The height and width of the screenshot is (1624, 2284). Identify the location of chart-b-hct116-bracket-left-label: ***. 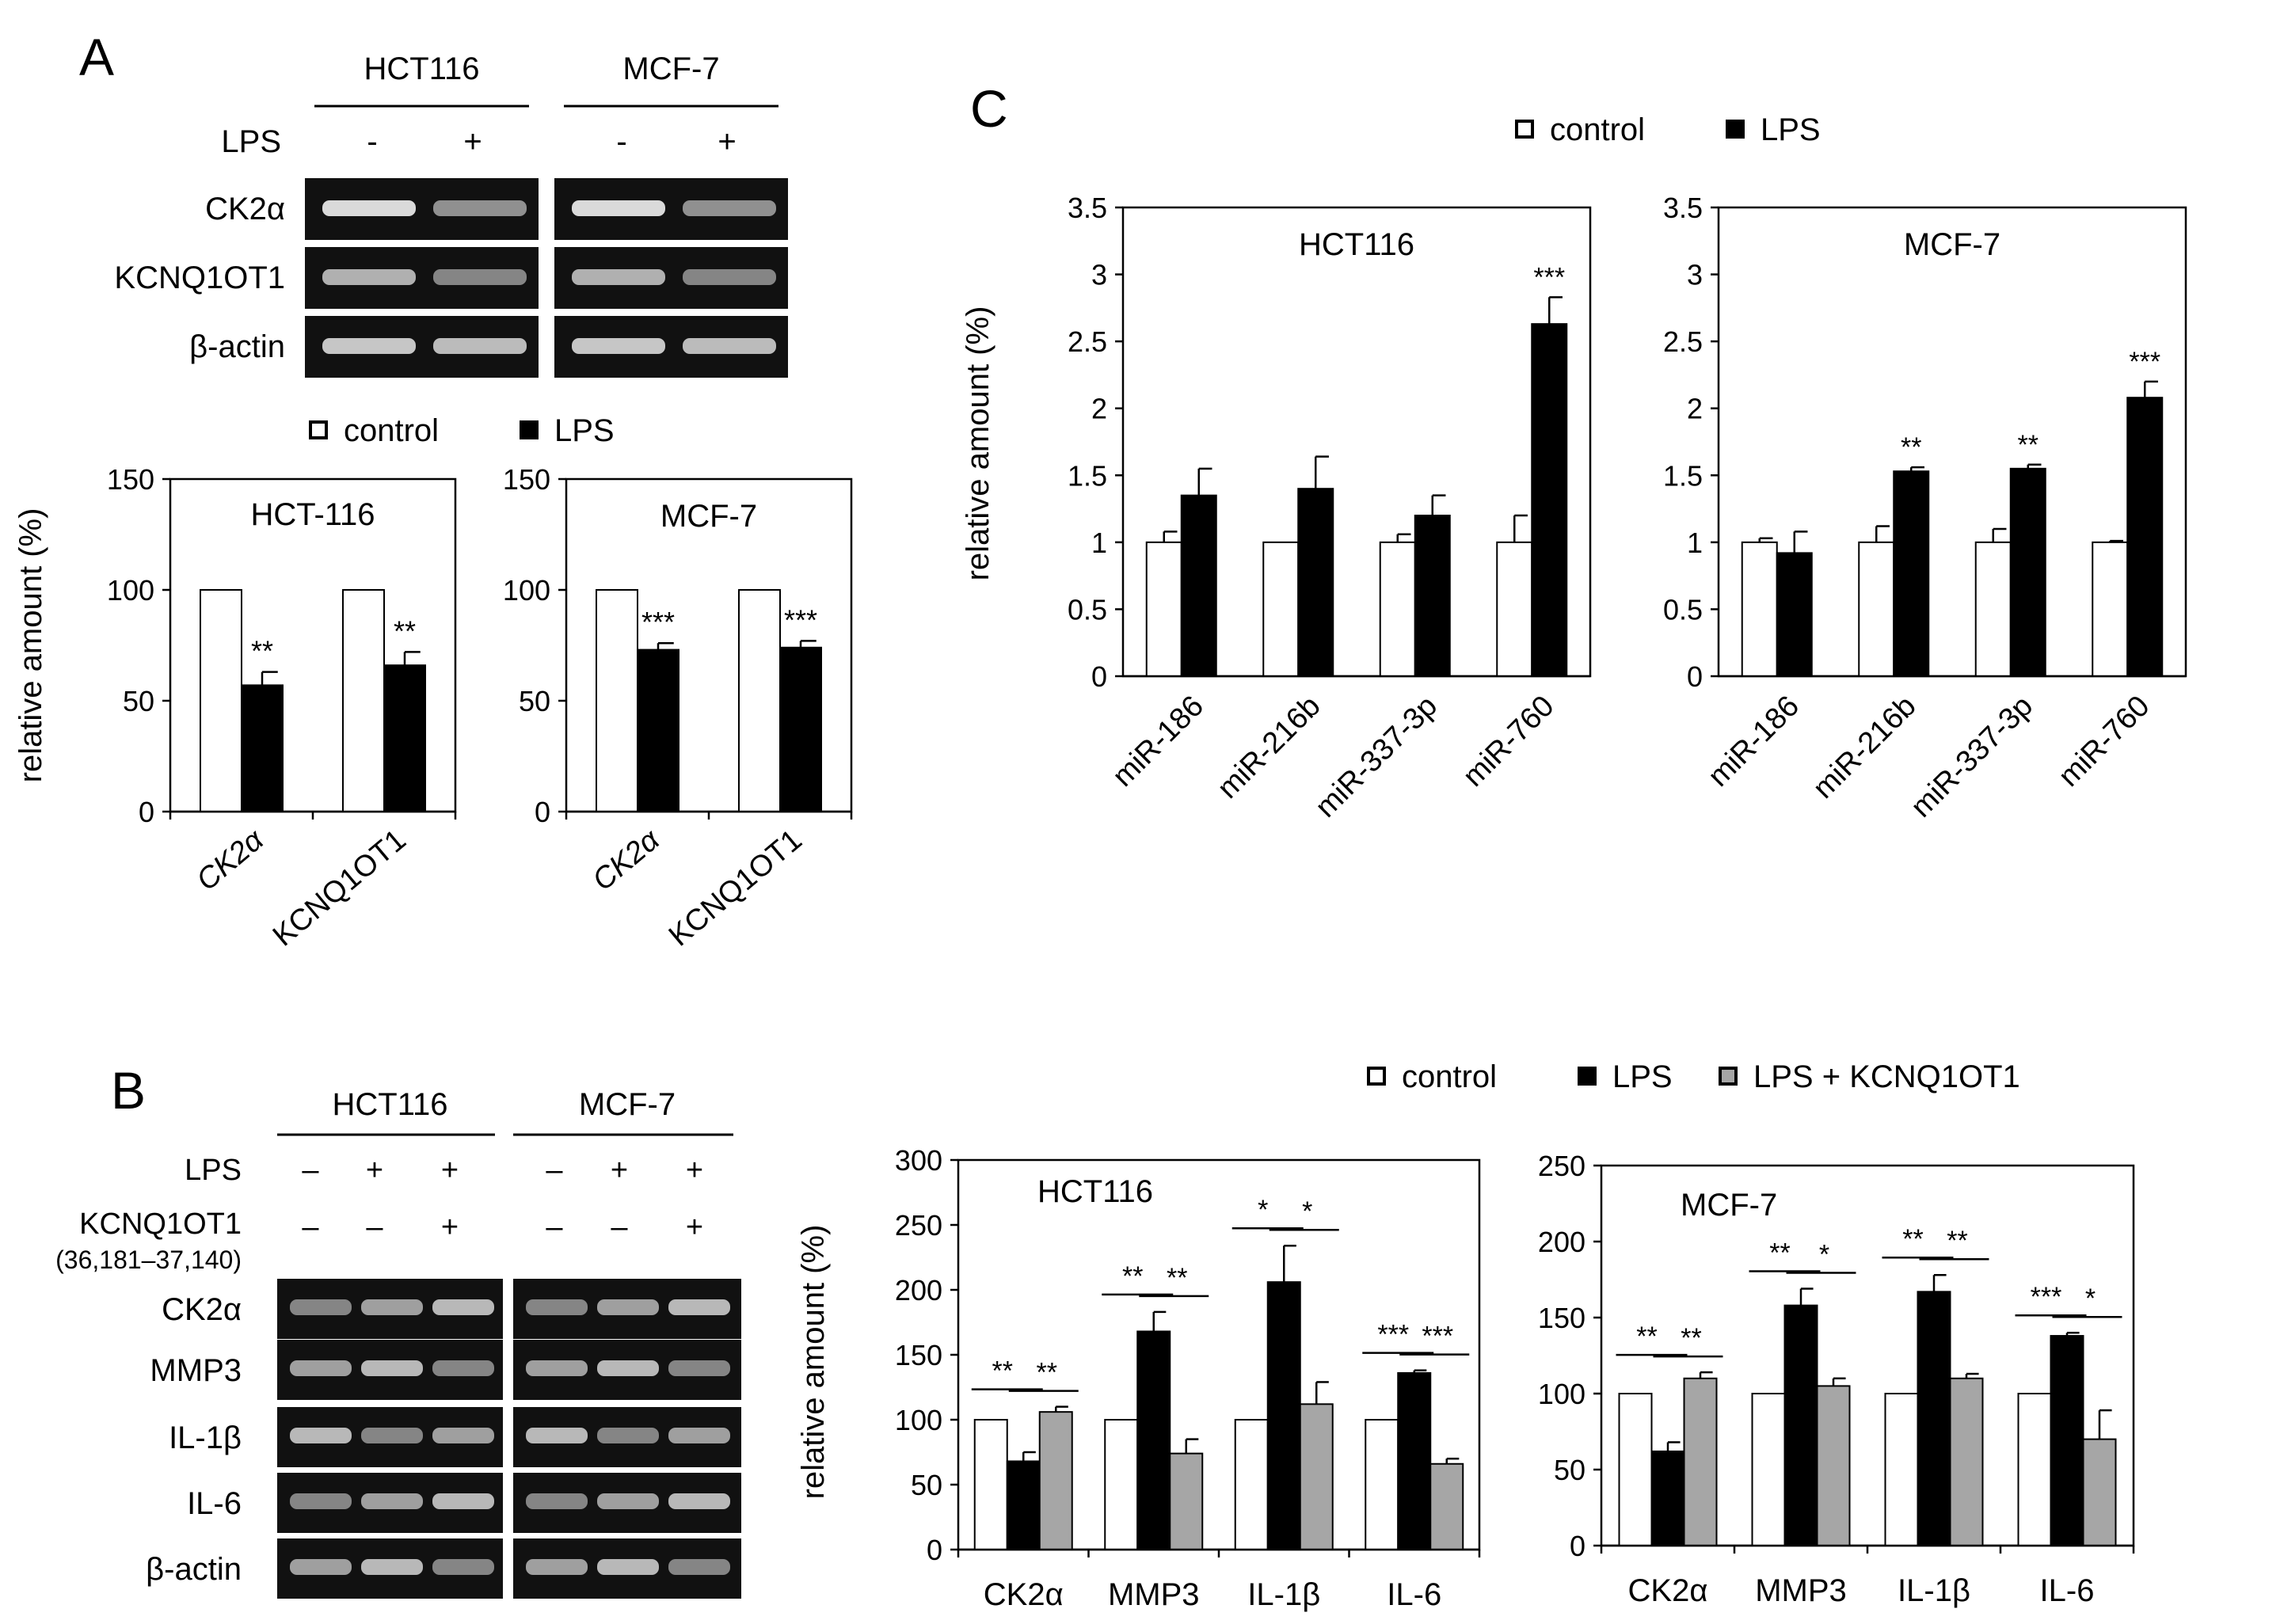
(1393, 1335).